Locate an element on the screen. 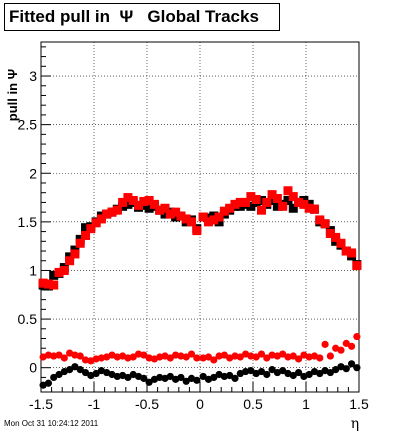 The height and width of the screenshot is (433, 400). timestamp: Mon Oct 31 10:24:12 2011 is located at coordinates (51, 423).